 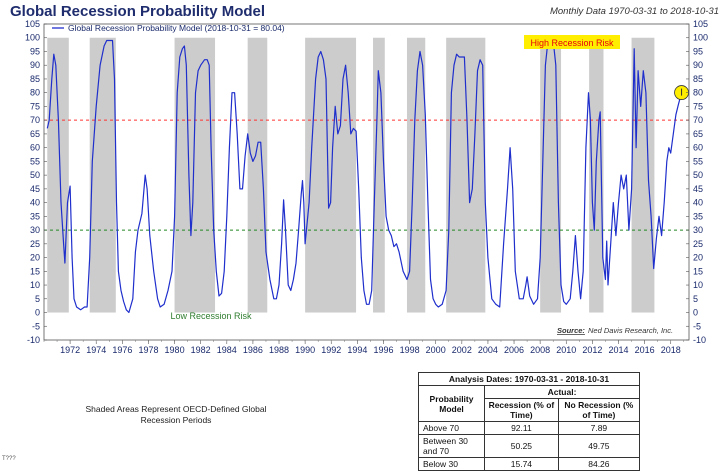 I want to click on source-label: Source:, so click(x=571, y=330).